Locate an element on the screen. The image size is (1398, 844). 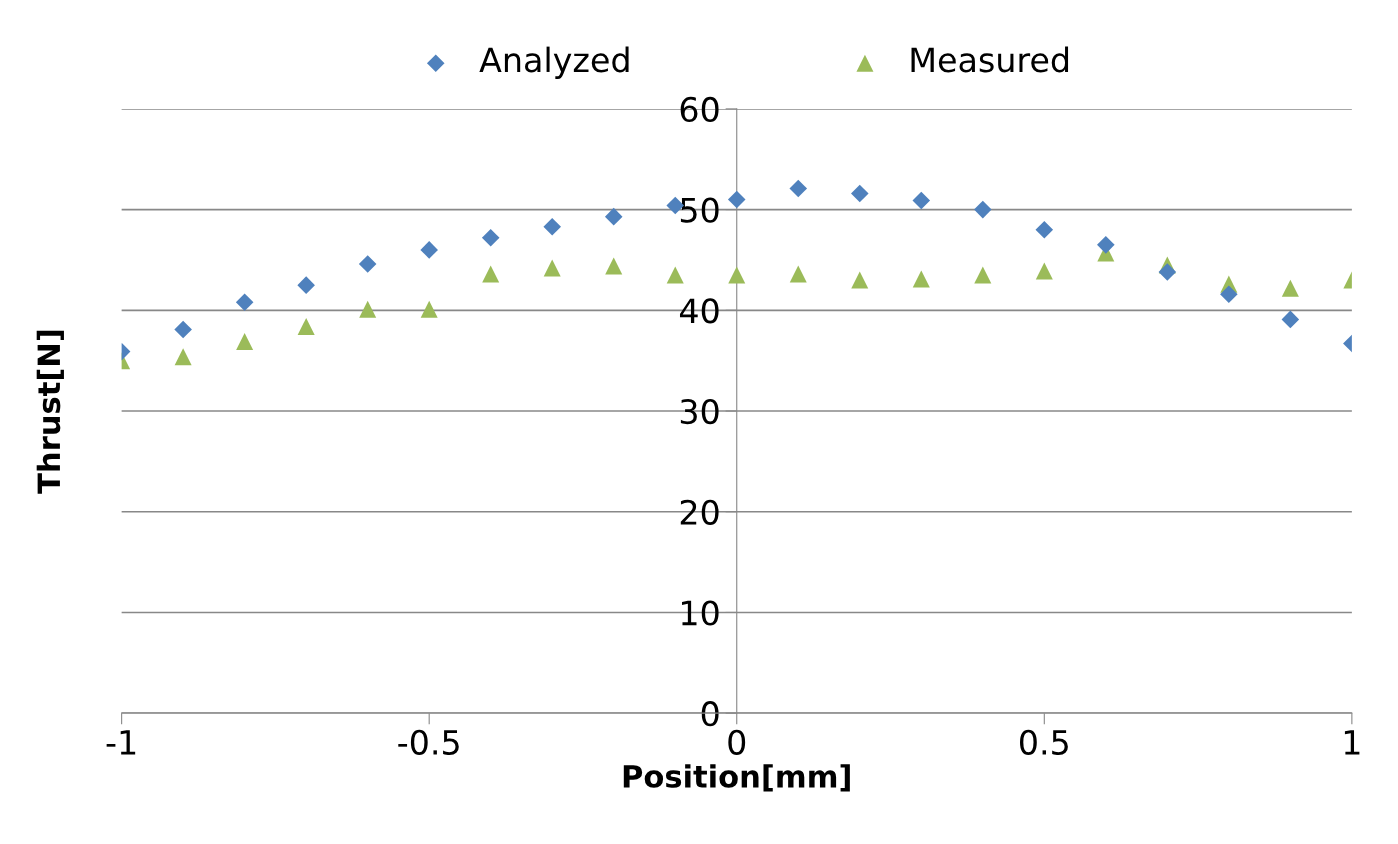
y-tick-label: 40 is located at coordinates (699, 311).